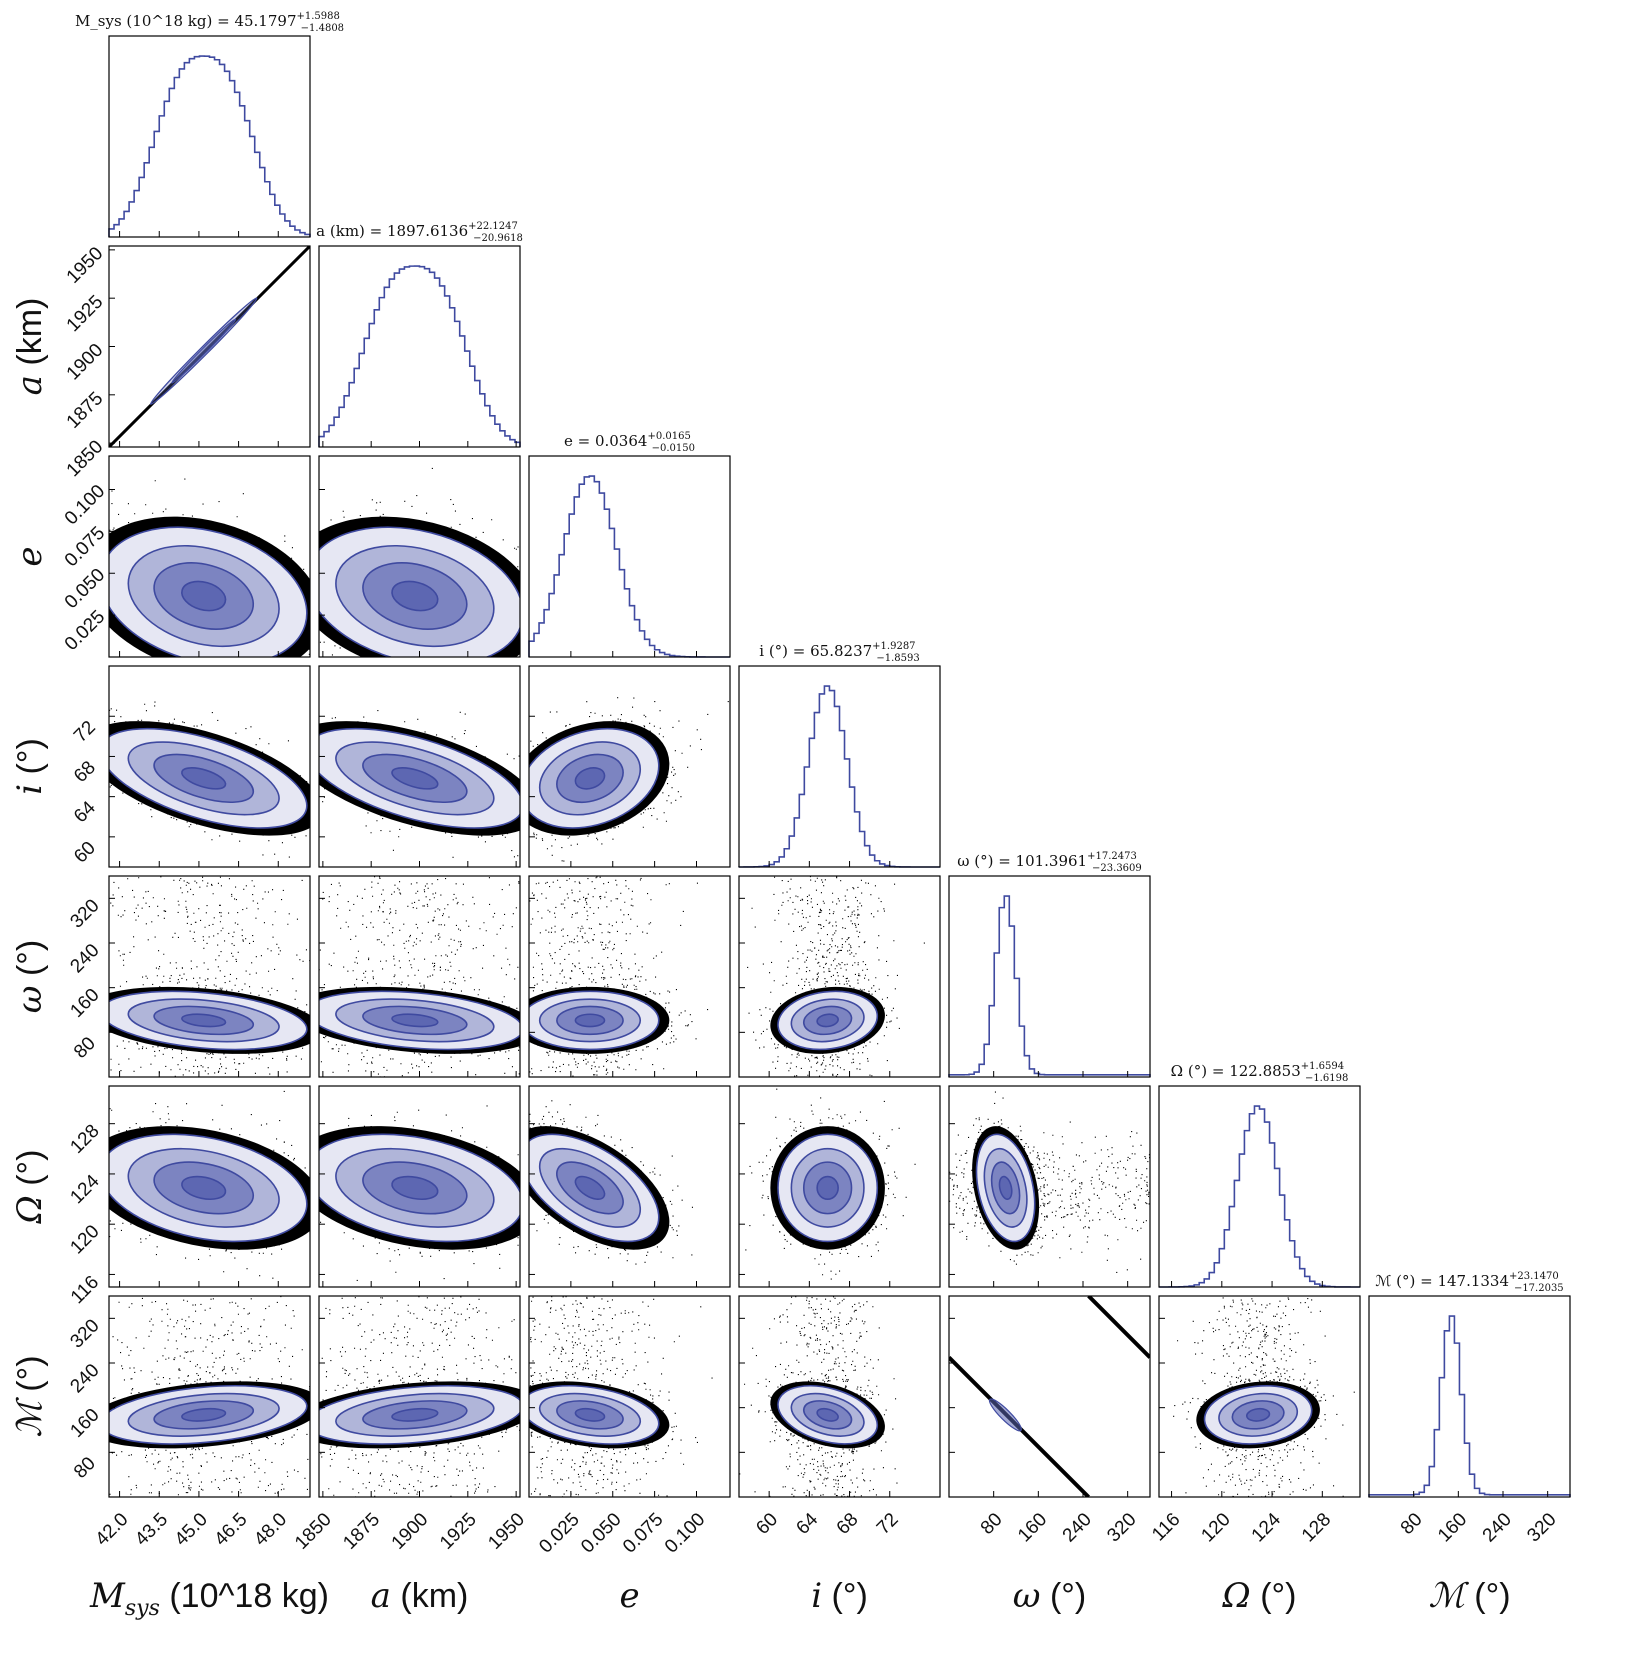 This screenshot has width=1644, height=1676. Describe the element at coordinates (1259, 1396) in the screenshot. I see `panel-M-vs-O` at that location.